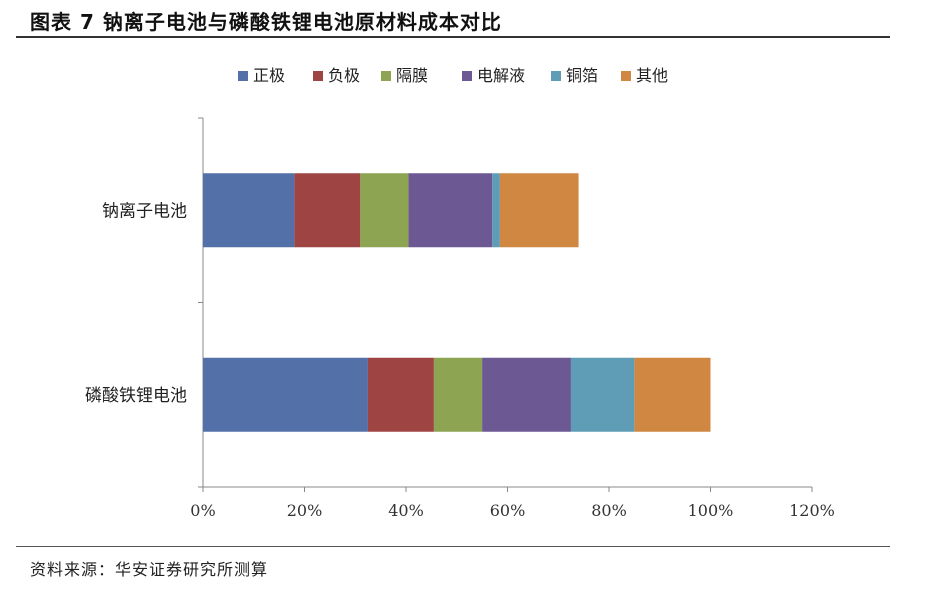 This screenshot has width=932, height=591. Describe the element at coordinates (652, 75) in the screenshot. I see `legend-label: 其他` at that location.